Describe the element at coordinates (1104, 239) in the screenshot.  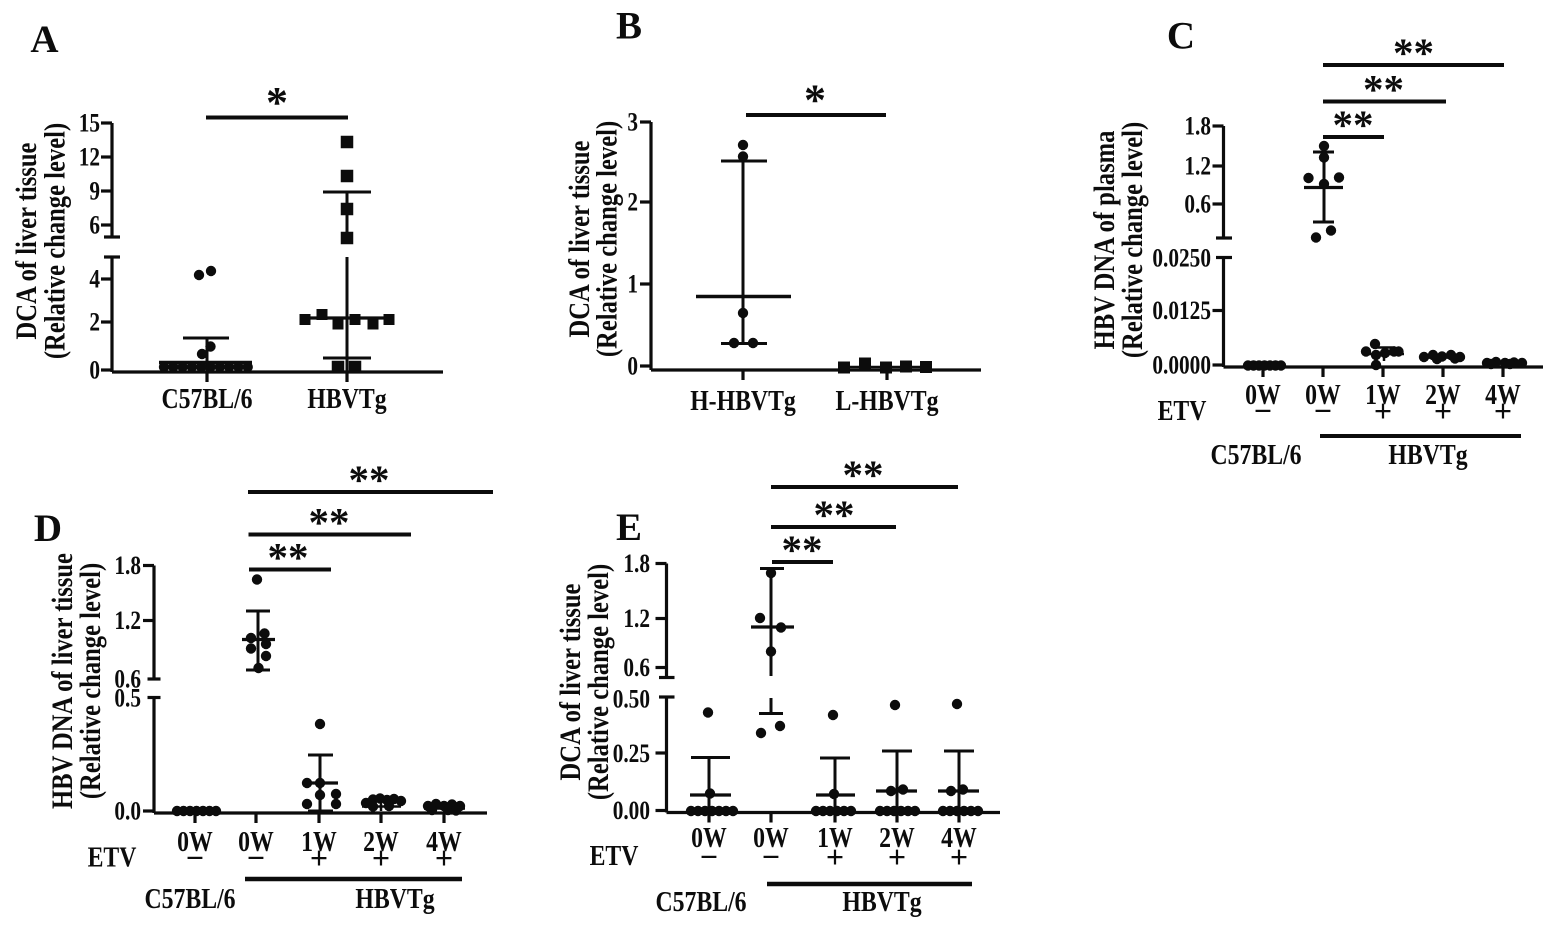
I see `svg-text: HBV DNA of plasma` at that location.